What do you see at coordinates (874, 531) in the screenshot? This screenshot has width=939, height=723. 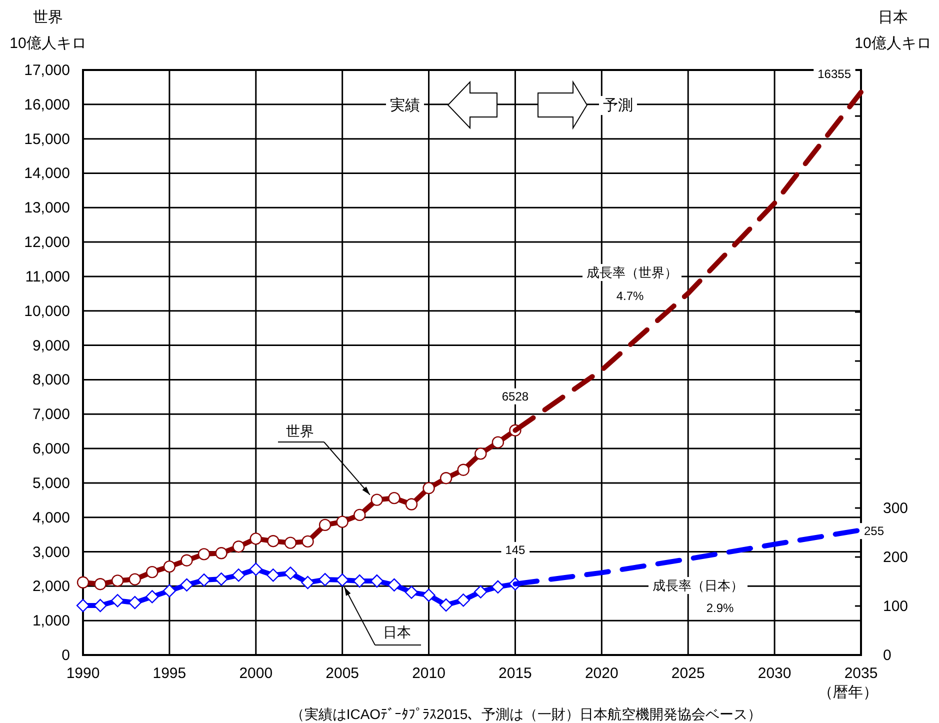 I see `data-label: 255` at bounding box center [874, 531].